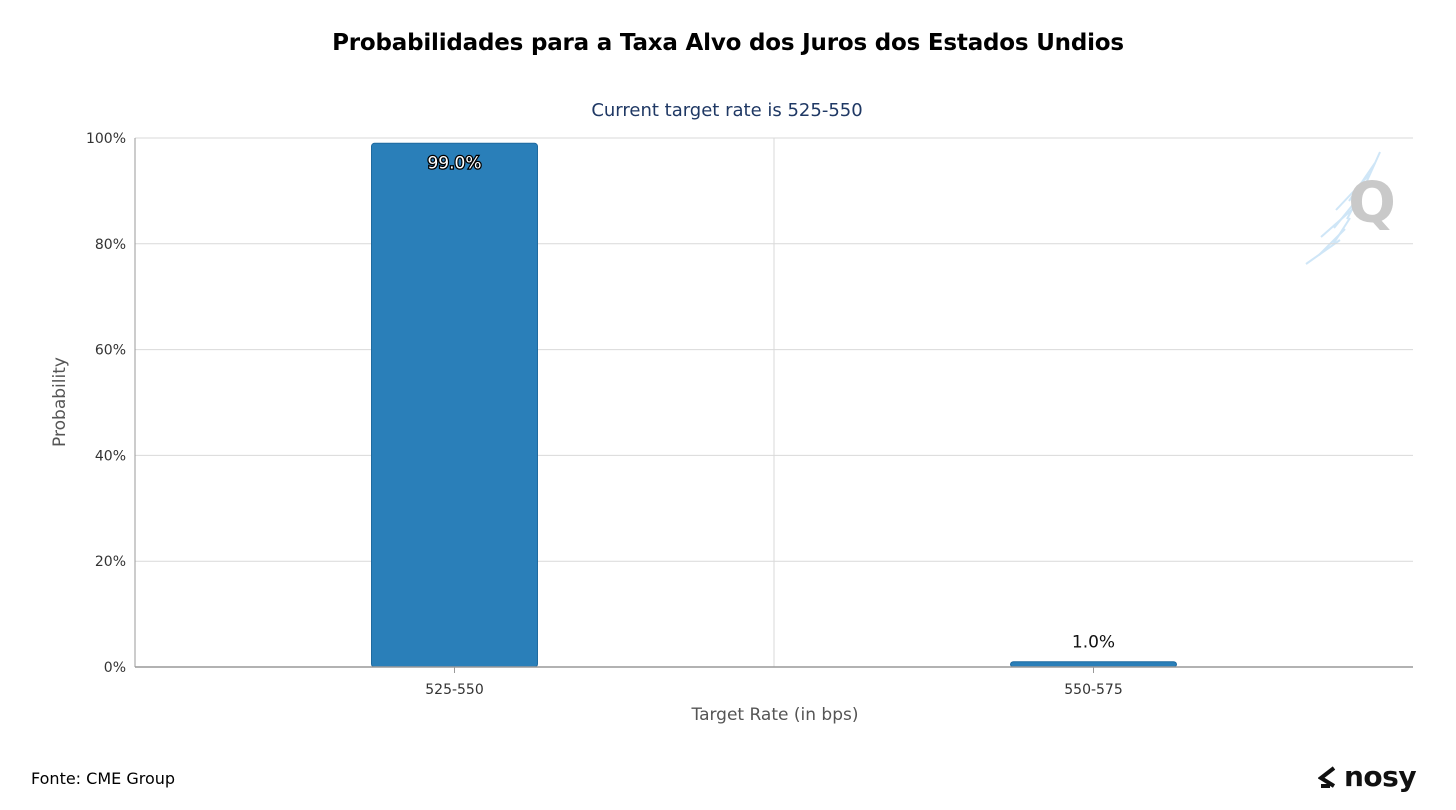  I want to click on q-watermark-icon: Q, so click(1350, 208).